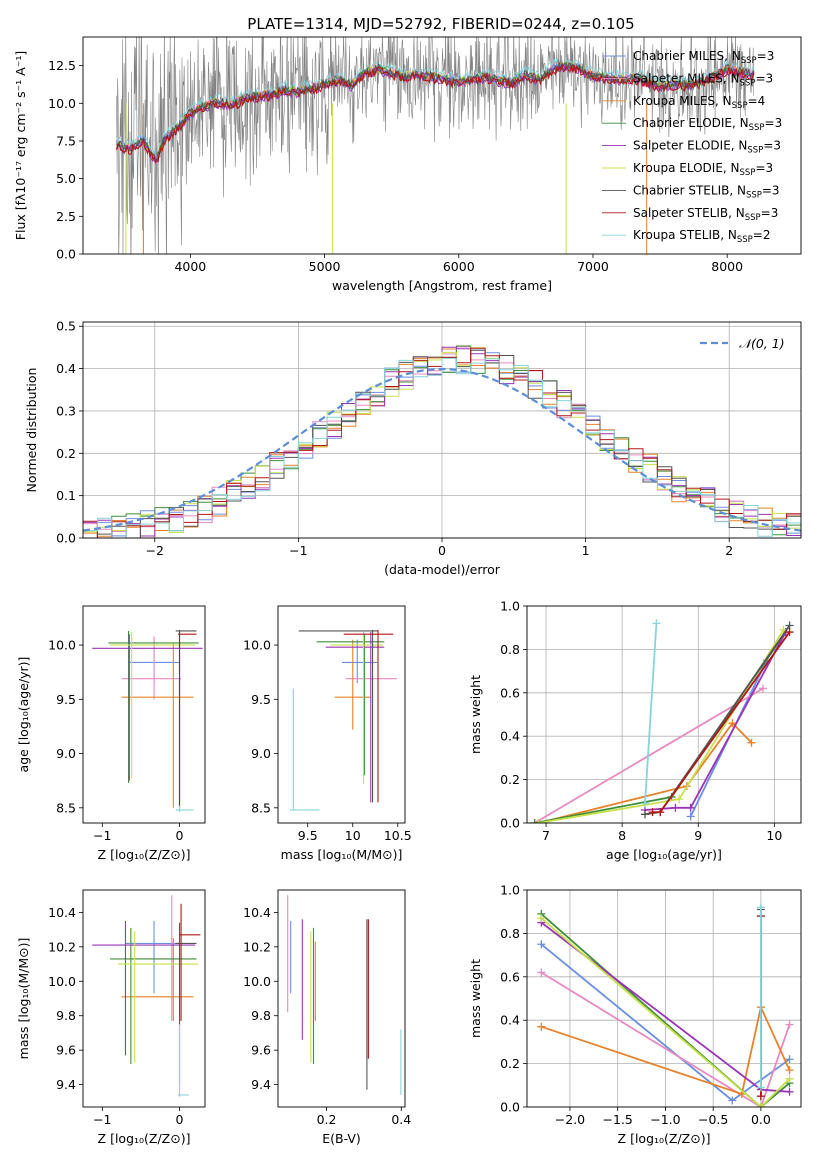 Image resolution: width=819 pixels, height=1170 pixels. What do you see at coordinates (705, 214) in the screenshot?
I see `legend-label: Salpeter STELIB, NSSP=3` at bounding box center [705, 214].